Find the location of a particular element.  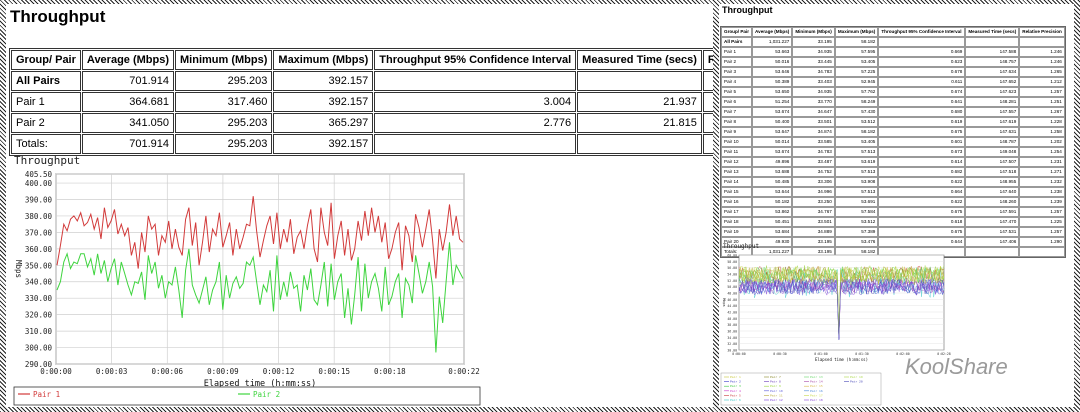

table-cell: 53.674 is located at coordinates (772, 152).